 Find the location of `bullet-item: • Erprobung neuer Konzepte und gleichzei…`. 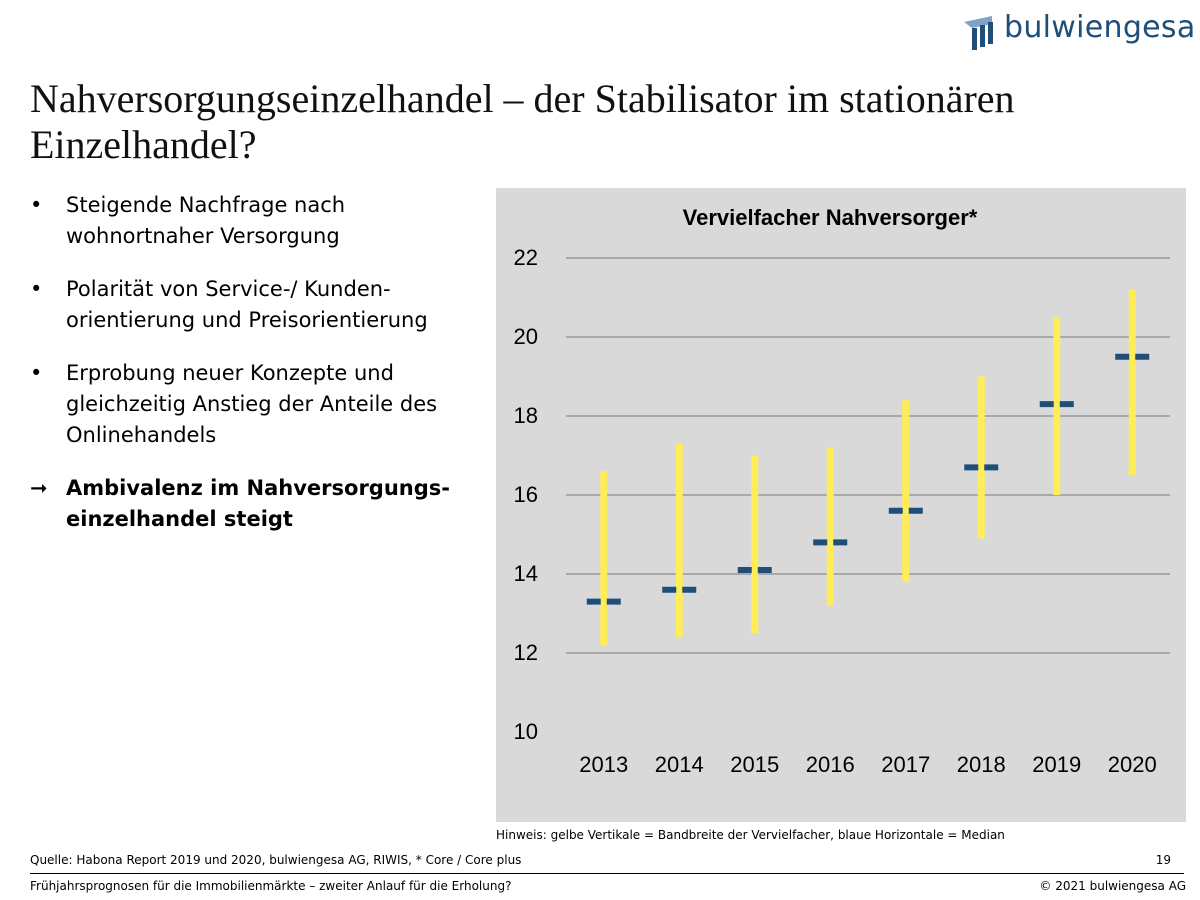

bullet-item: • Erprobung neuer Konzepte und gleichzei… is located at coordinates (250, 404).